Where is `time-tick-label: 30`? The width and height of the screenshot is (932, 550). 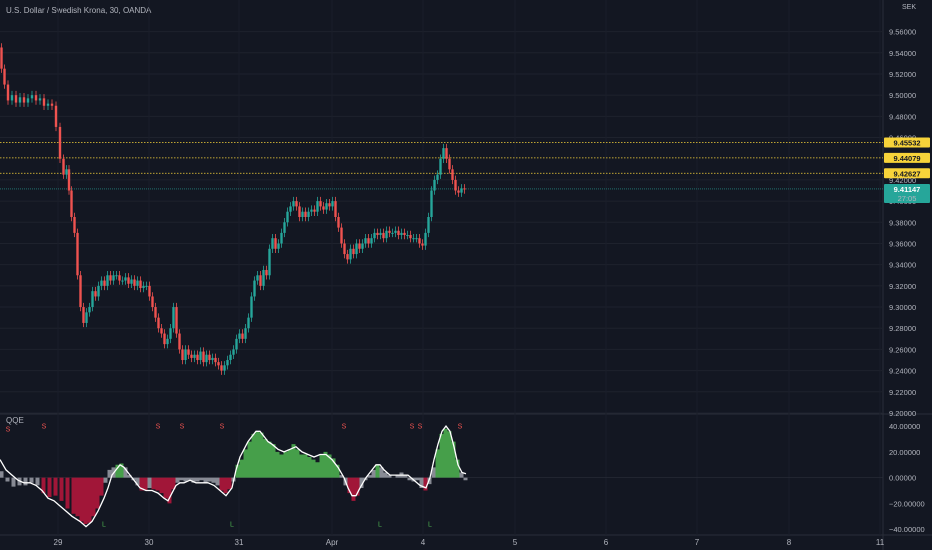 time-tick-label: 30 is located at coordinates (149, 542).